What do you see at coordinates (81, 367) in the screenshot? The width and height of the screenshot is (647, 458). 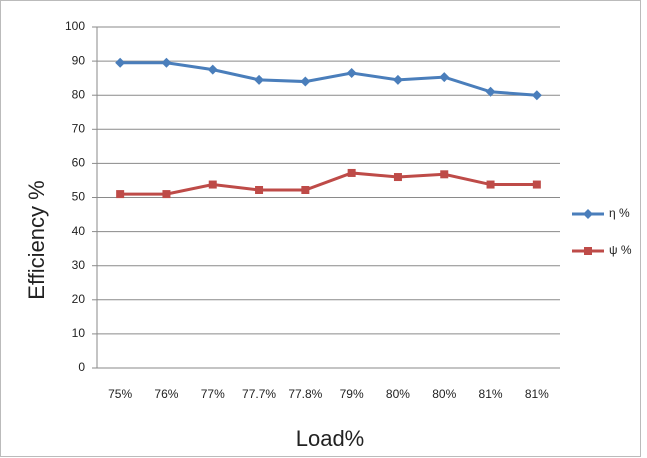 I see `y-tick-label: 0` at bounding box center [81, 367].